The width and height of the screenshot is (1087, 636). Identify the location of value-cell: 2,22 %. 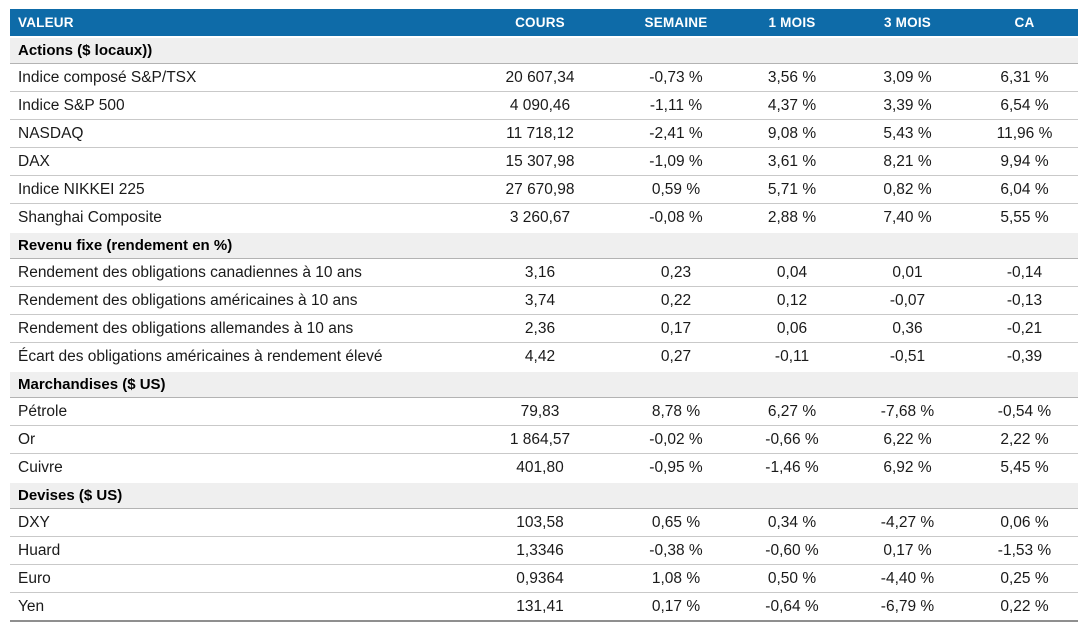
(1024, 439).